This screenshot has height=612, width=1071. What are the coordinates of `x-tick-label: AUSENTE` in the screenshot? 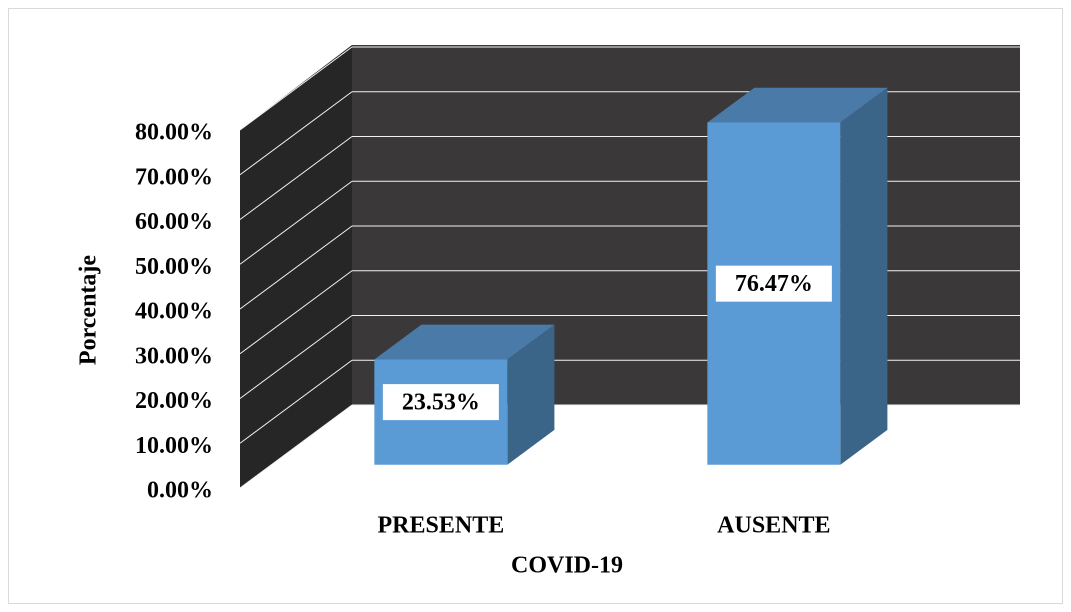 It's located at (773, 526).